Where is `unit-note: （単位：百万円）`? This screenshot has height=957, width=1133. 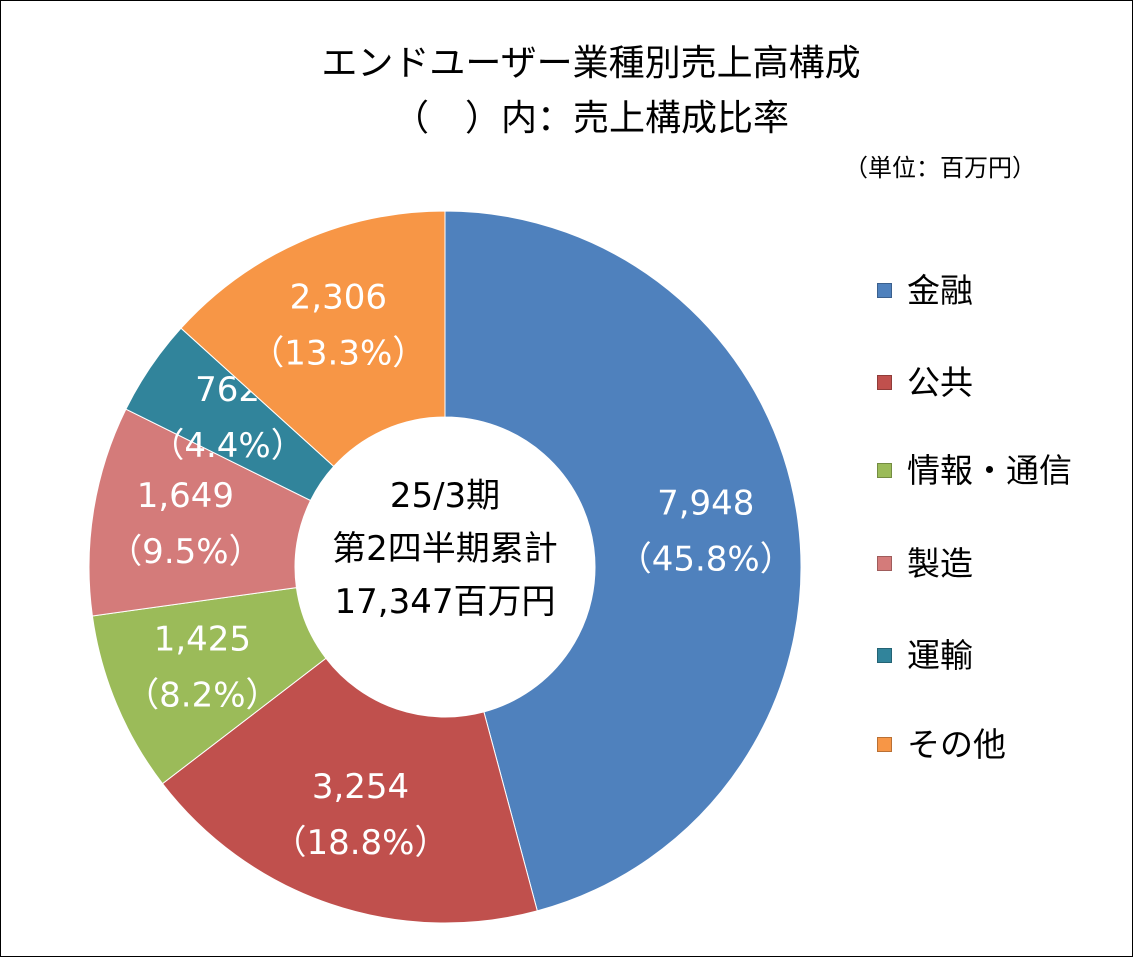 unit-note: （単位：百万円） is located at coordinates (940, 168).